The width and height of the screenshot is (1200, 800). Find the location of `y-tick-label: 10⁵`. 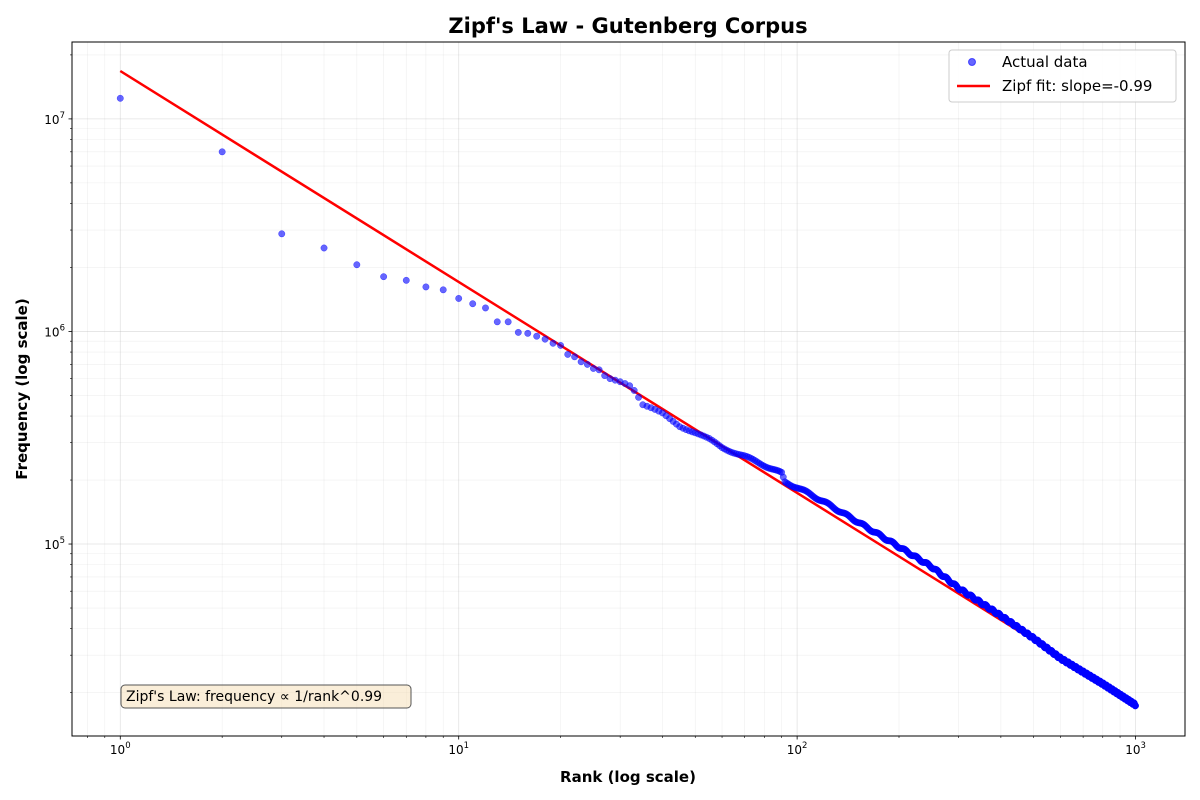

y-tick-label: 10⁵ is located at coordinates (54, 544).